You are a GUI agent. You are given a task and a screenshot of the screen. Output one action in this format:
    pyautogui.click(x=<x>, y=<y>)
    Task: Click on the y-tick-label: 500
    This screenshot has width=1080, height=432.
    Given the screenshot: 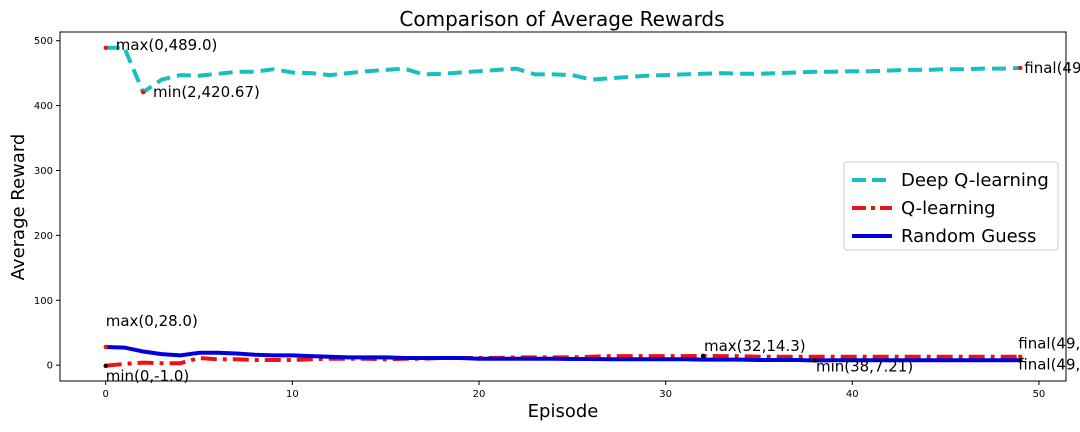 What is the action you would take?
    pyautogui.click(x=43, y=41)
    